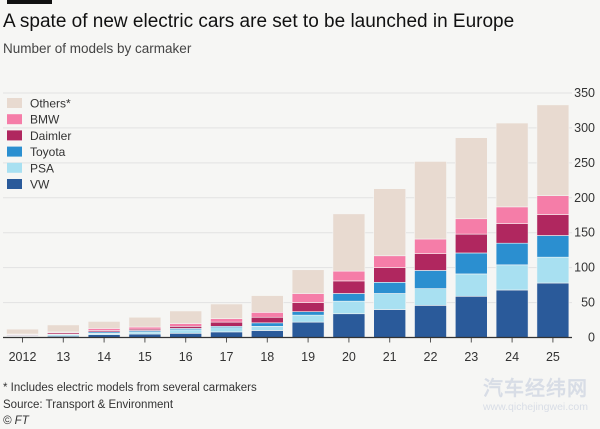  What do you see at coordinates (584, 268) in the screenshot?
I see `y-tick-label: 100` at bounding box center [584, 268].